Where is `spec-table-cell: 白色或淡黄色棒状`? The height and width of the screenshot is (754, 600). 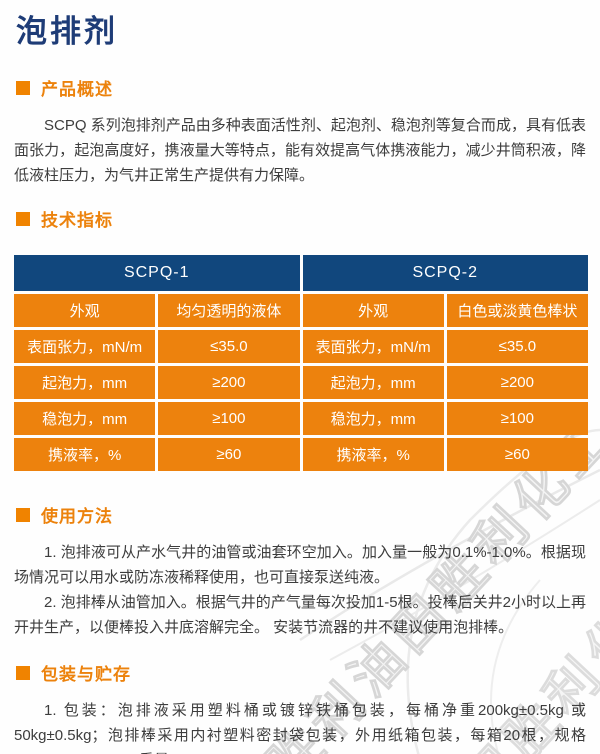
spec-table-cell: 白色或淡黄色棒状 is located at coordinates (517, 310).